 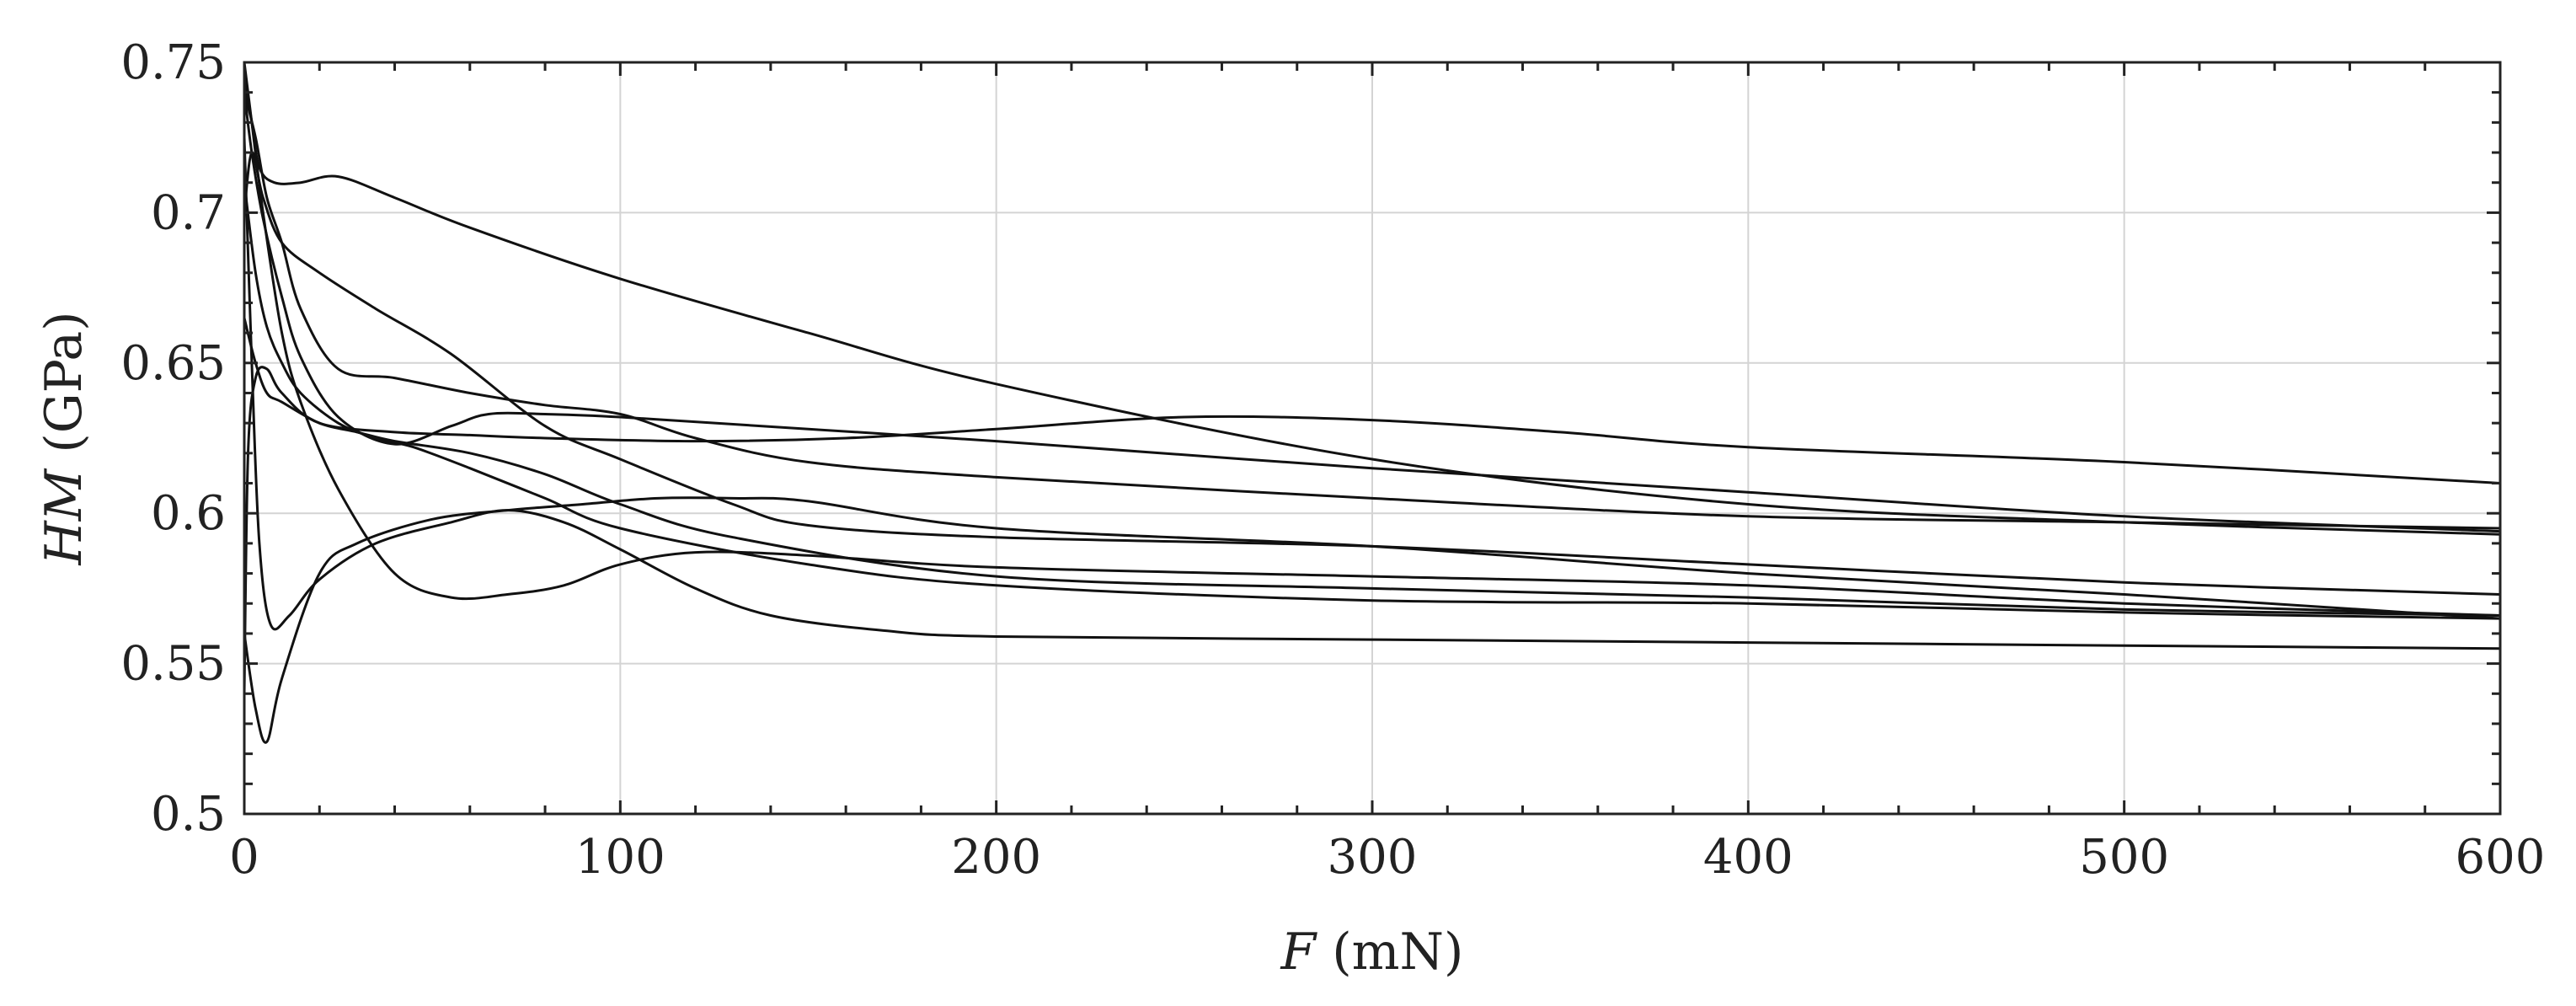 What do you see at coordinates (173, 62) in the screenshot?
I see `y-tick-label: 0.75` at bounding box center [173, 62].